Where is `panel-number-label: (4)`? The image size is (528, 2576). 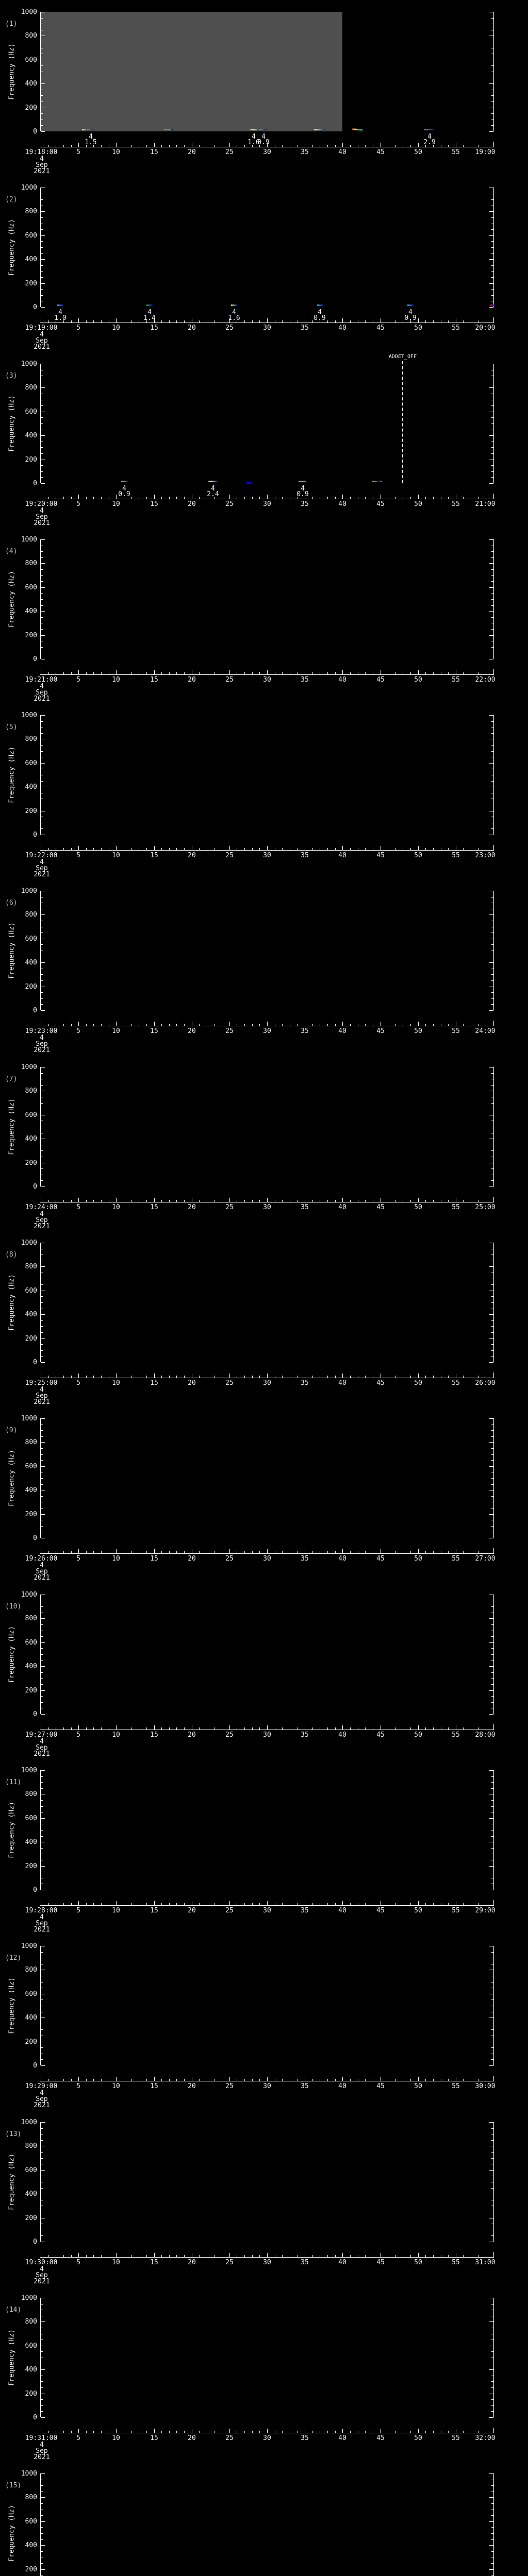
panel-number-label: (4) is located at coordinates (11, 551).